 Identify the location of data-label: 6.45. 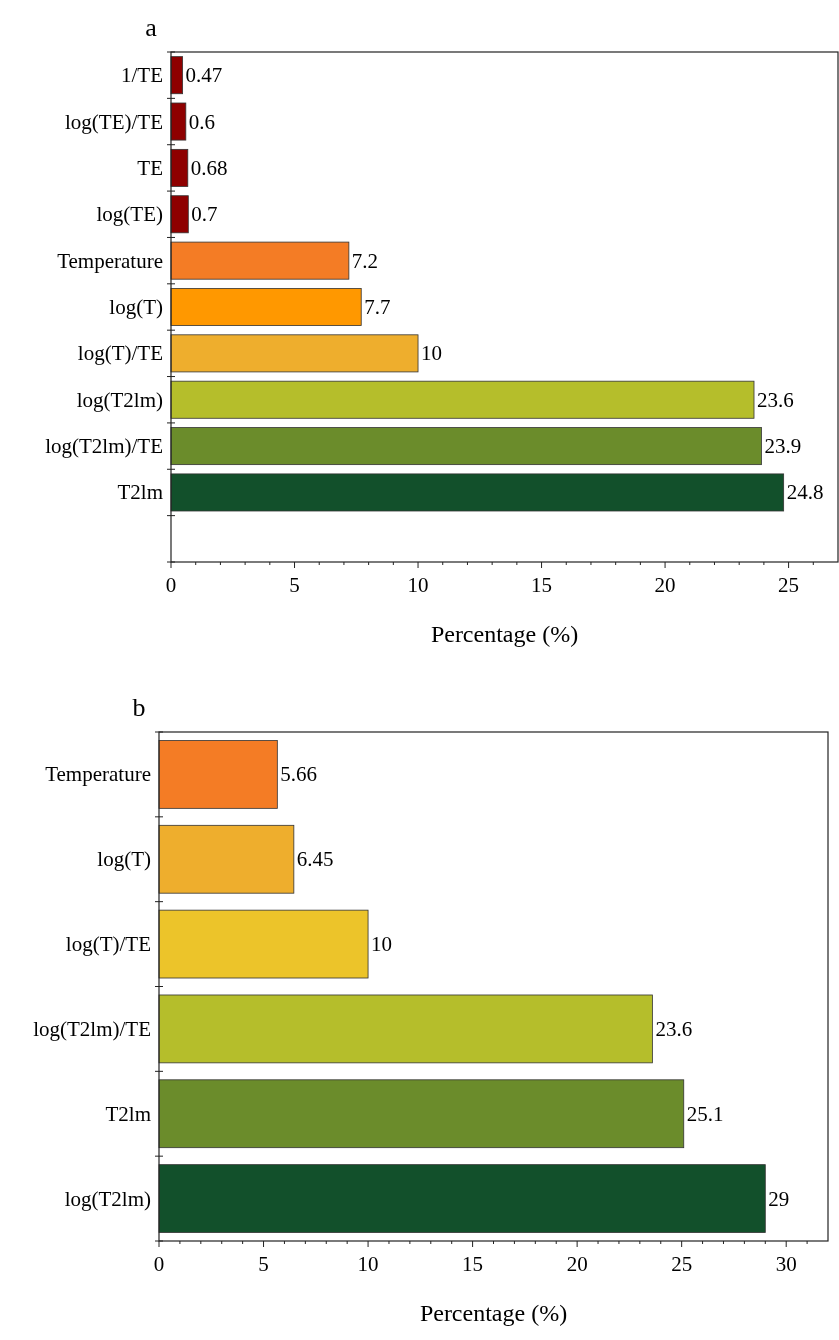
(315, 859).